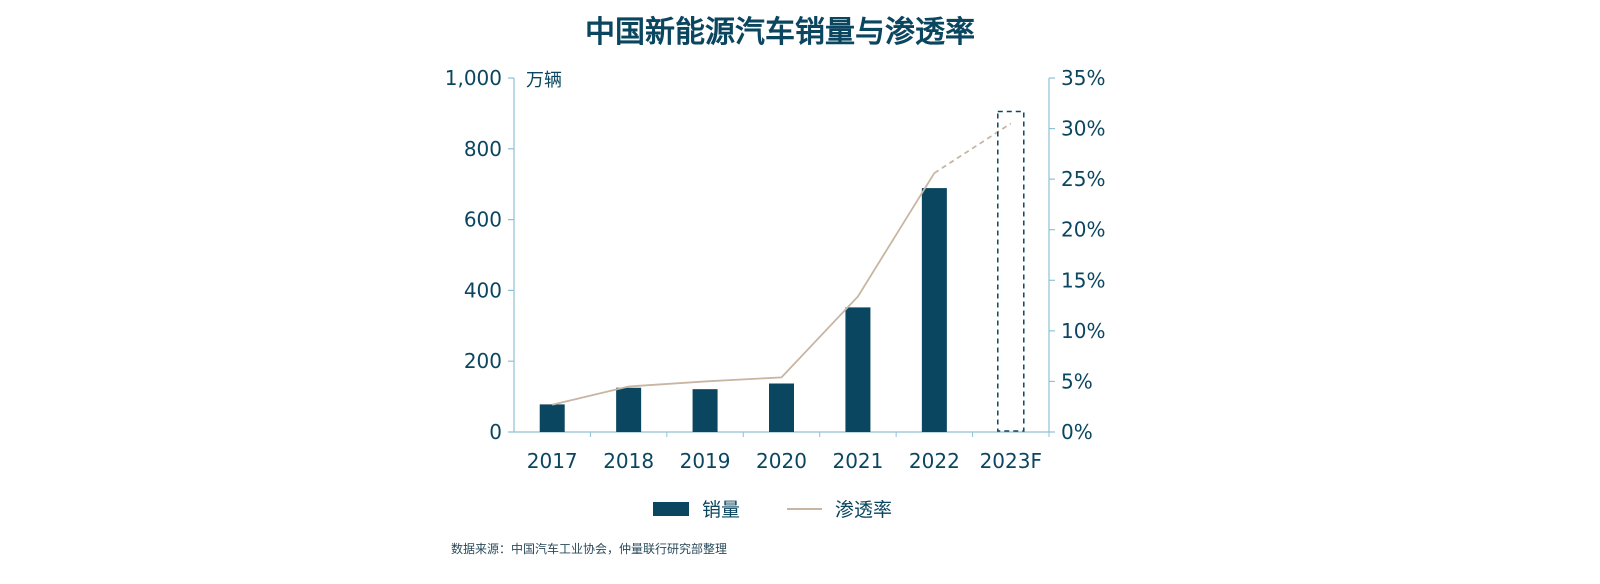  Describe the element at coordinates (1077, 381) in the screenshot. I see `right-axis-tick-label: 5%` at that location.